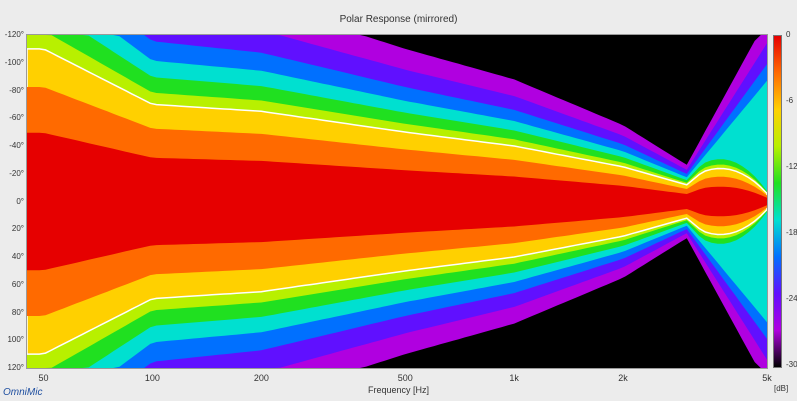  I want to click on x-tick-label: 5k, so click(767, 378).